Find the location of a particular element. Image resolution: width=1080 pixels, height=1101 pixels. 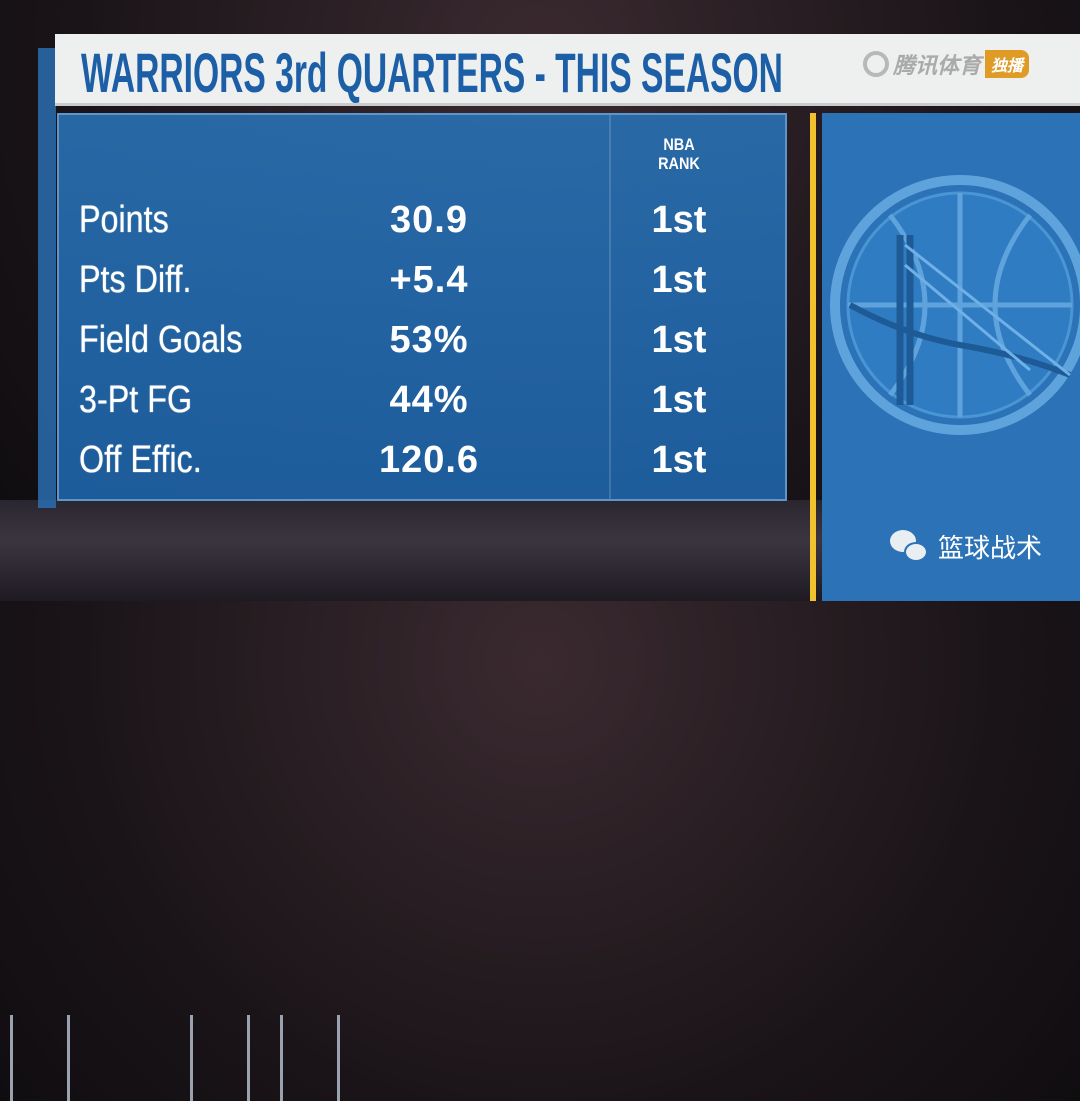

yellow-accent-bar is located at coordinates (813, 357).